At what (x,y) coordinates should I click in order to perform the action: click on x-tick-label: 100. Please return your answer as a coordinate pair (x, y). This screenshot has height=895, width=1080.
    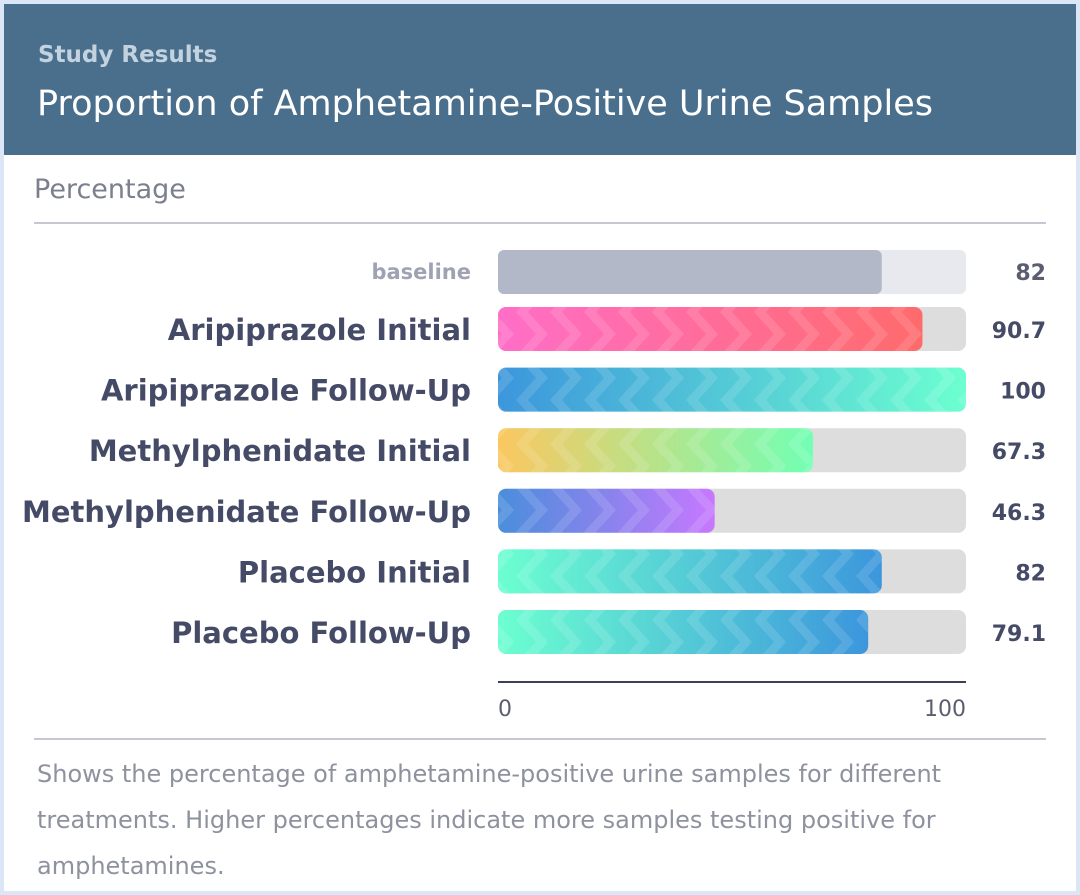
    Looking at the image, I should click on (945, 709).